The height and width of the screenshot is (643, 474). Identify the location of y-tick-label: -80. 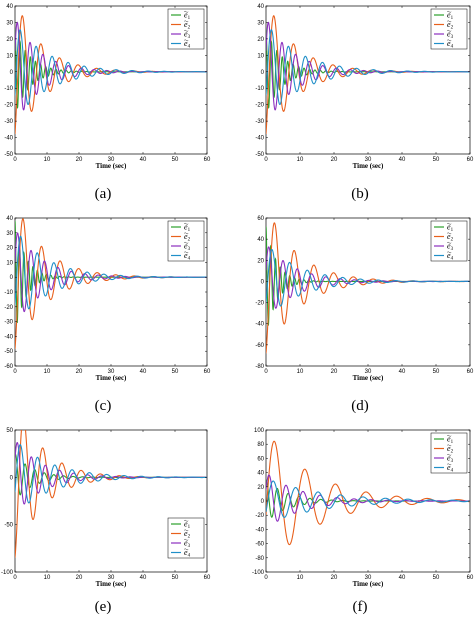
(259, 367).